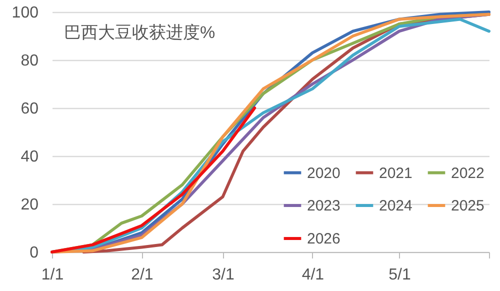 The image size is (500, 291). What do you see at coordinates (29, 157) in the screenshot?
I see `y-tick-label: 40` at bounding box center [29, 157].